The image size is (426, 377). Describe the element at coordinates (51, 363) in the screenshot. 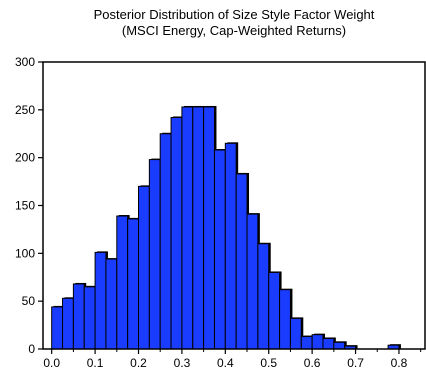

I see `x-tick-label: 0.0` at that location.